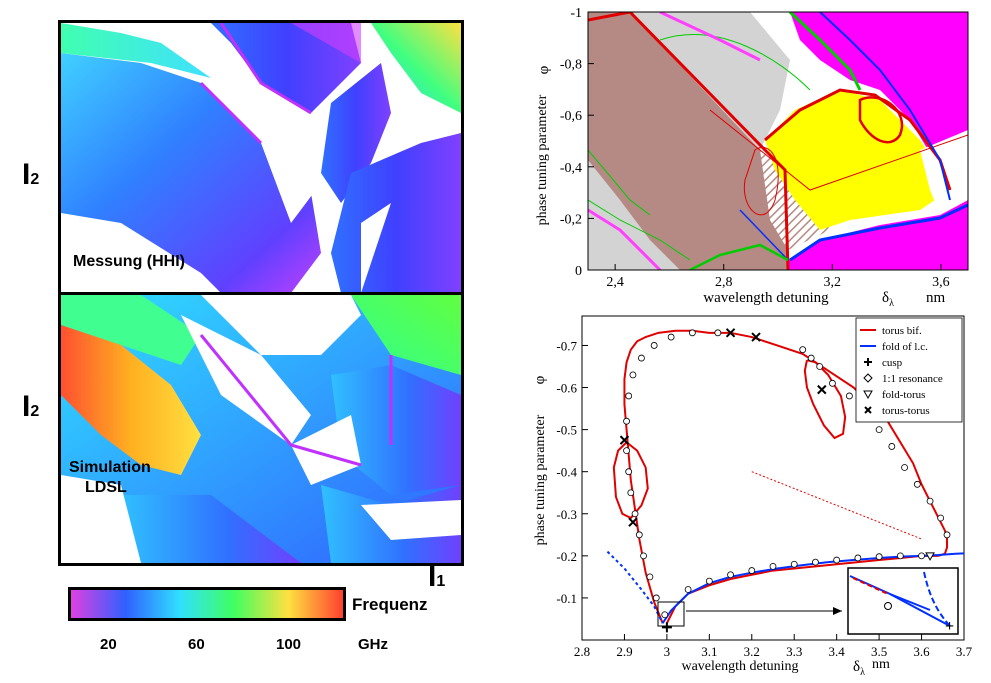 The height and width of the screenshot is (683, 991). I want to click on green-thin, so click(699, 147).